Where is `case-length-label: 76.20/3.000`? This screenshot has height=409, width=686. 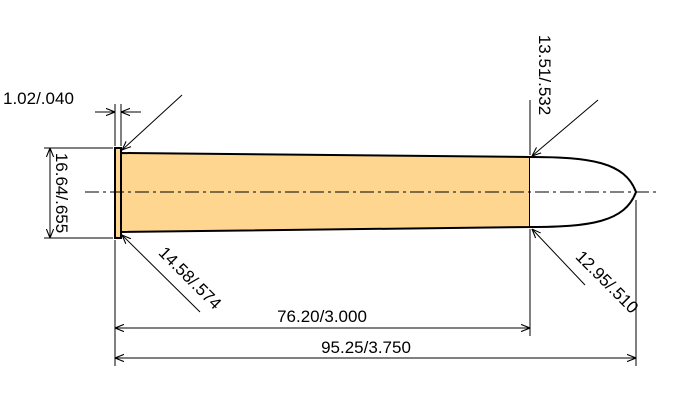
case-length-label: 76.20/3.000 is located at coordinates (322, 316).